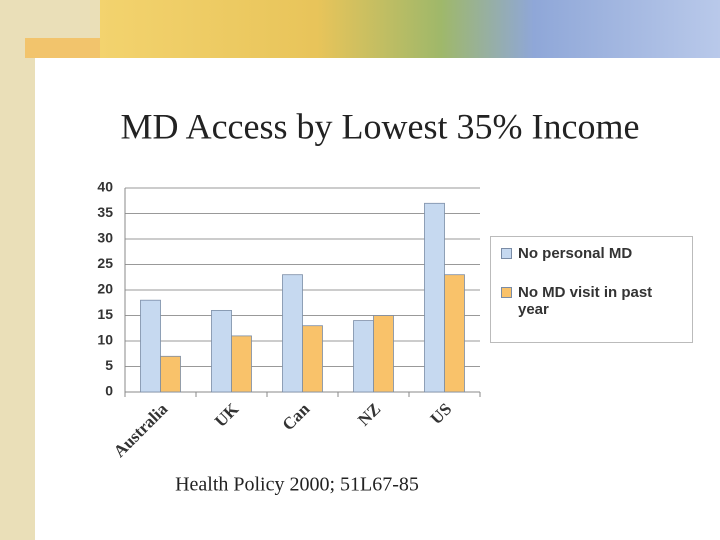 The height and width of the screenshot is (540, 720). What do you see at coordinates (62, 48) in the screenshot?
I see `banner-tab` at bounding box center [62, 48].